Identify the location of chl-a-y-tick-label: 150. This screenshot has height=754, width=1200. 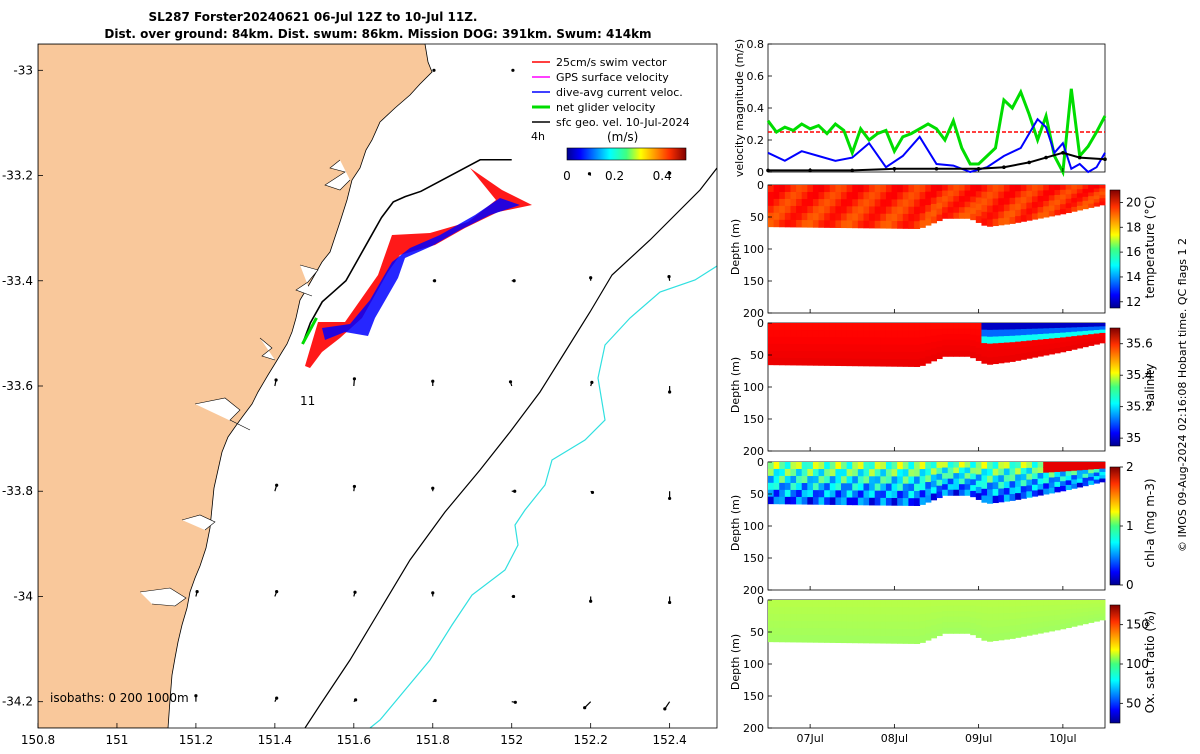
(753, 558).